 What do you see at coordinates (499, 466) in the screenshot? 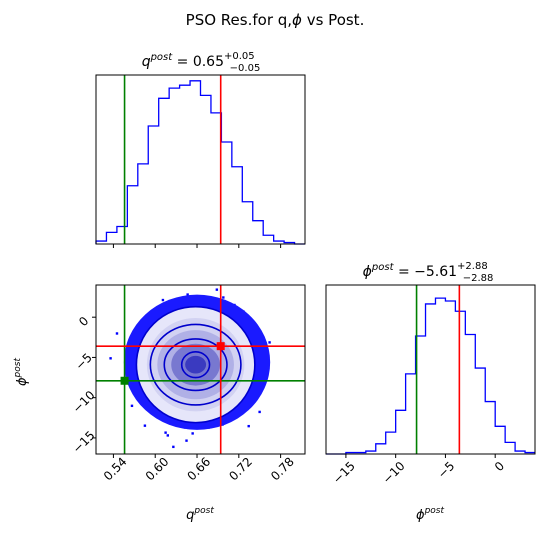
I see `phi-x-tick-label: 0` at bounding box center [499, 466].